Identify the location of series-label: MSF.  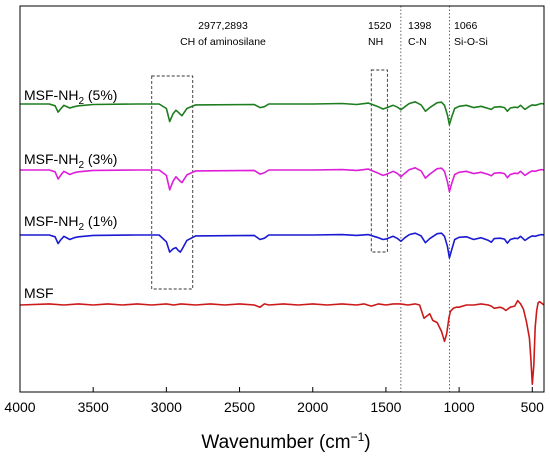
(39, 293).